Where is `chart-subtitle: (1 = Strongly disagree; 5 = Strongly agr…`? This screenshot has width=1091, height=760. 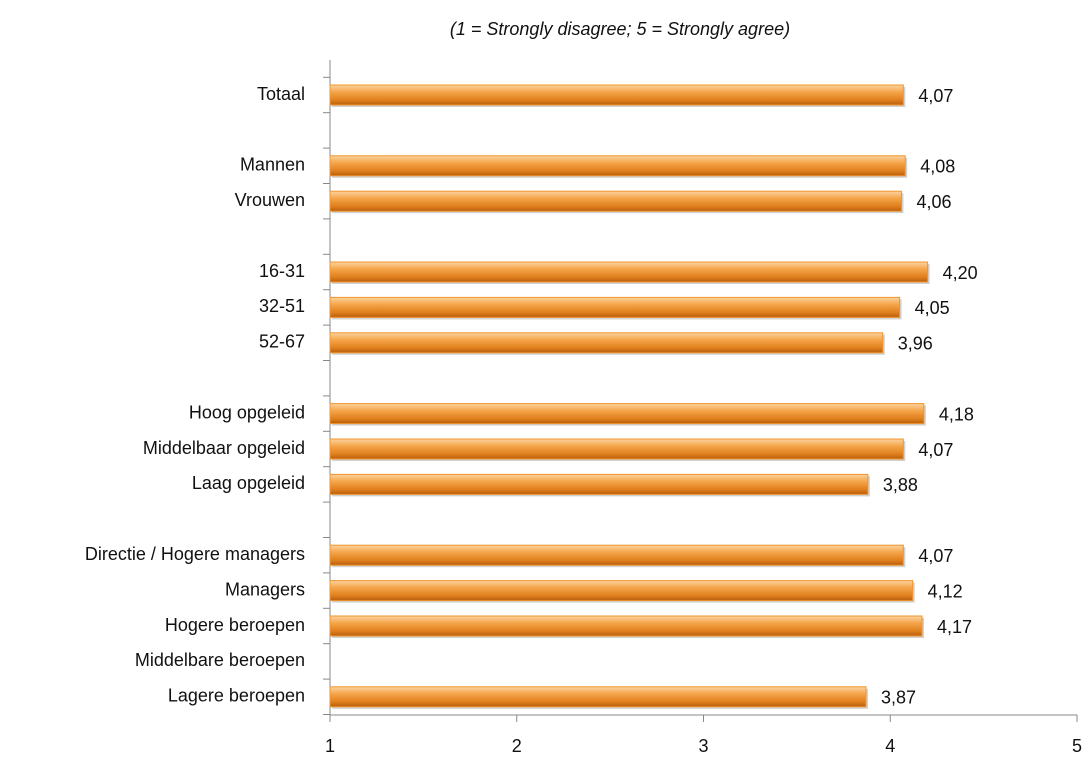
chart-subtitle: (1 = Strongly disagree; 5 = Strongly agr… is located at coordinates (620, 29).